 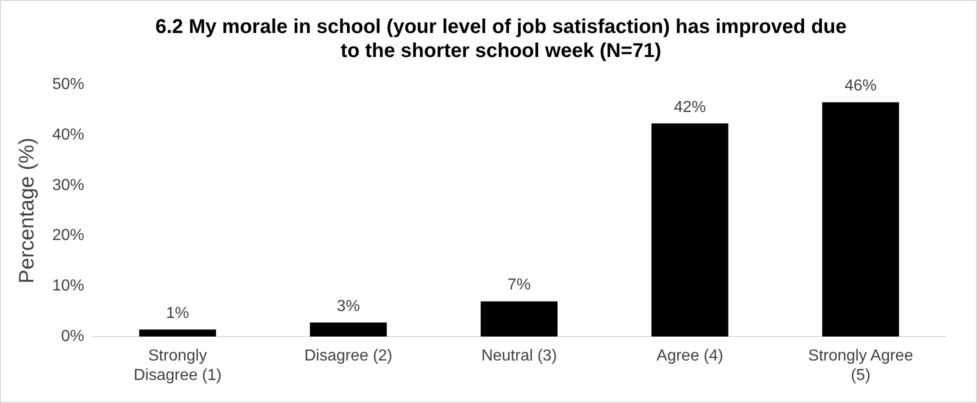 What do you see at coordinates (178, 313) in the screenshot?
I see `data-label: 1%` at bounding box center [178, 313].